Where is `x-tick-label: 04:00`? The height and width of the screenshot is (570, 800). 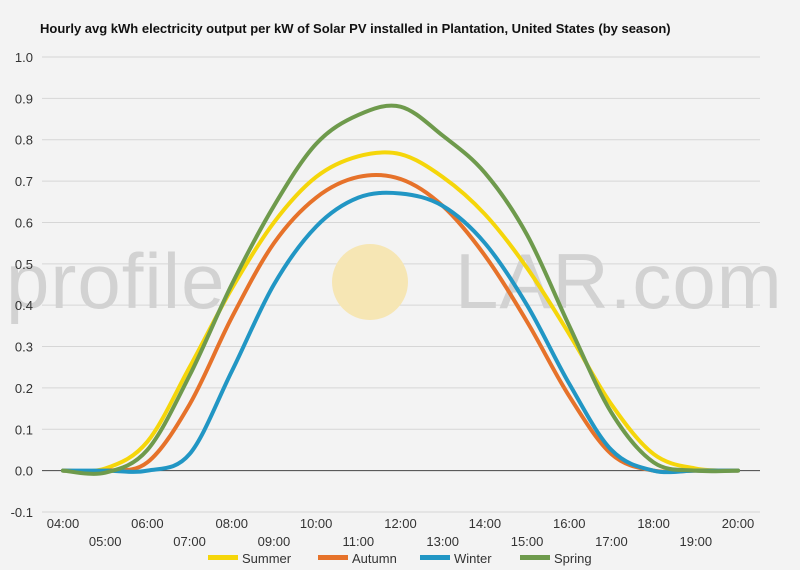 x-tick-label: 04:00 is located at coordinates (63, 523).